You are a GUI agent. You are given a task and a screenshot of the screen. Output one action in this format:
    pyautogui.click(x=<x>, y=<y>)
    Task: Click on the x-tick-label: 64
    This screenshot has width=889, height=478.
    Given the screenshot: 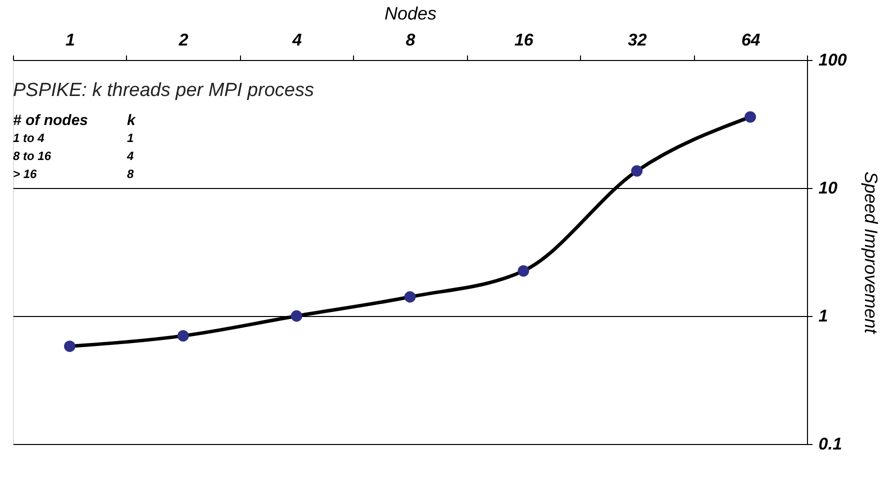 What is the action you would take?
    pyautogui.click(x=751, y=40)
    